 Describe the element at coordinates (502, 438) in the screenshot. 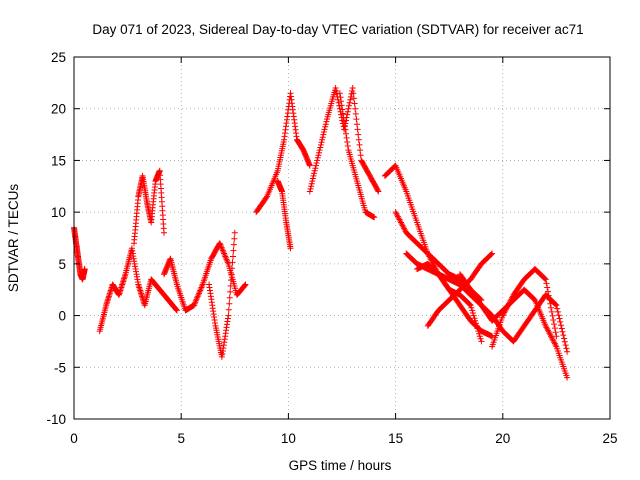

I see `x-tick-label: 20` at that location.